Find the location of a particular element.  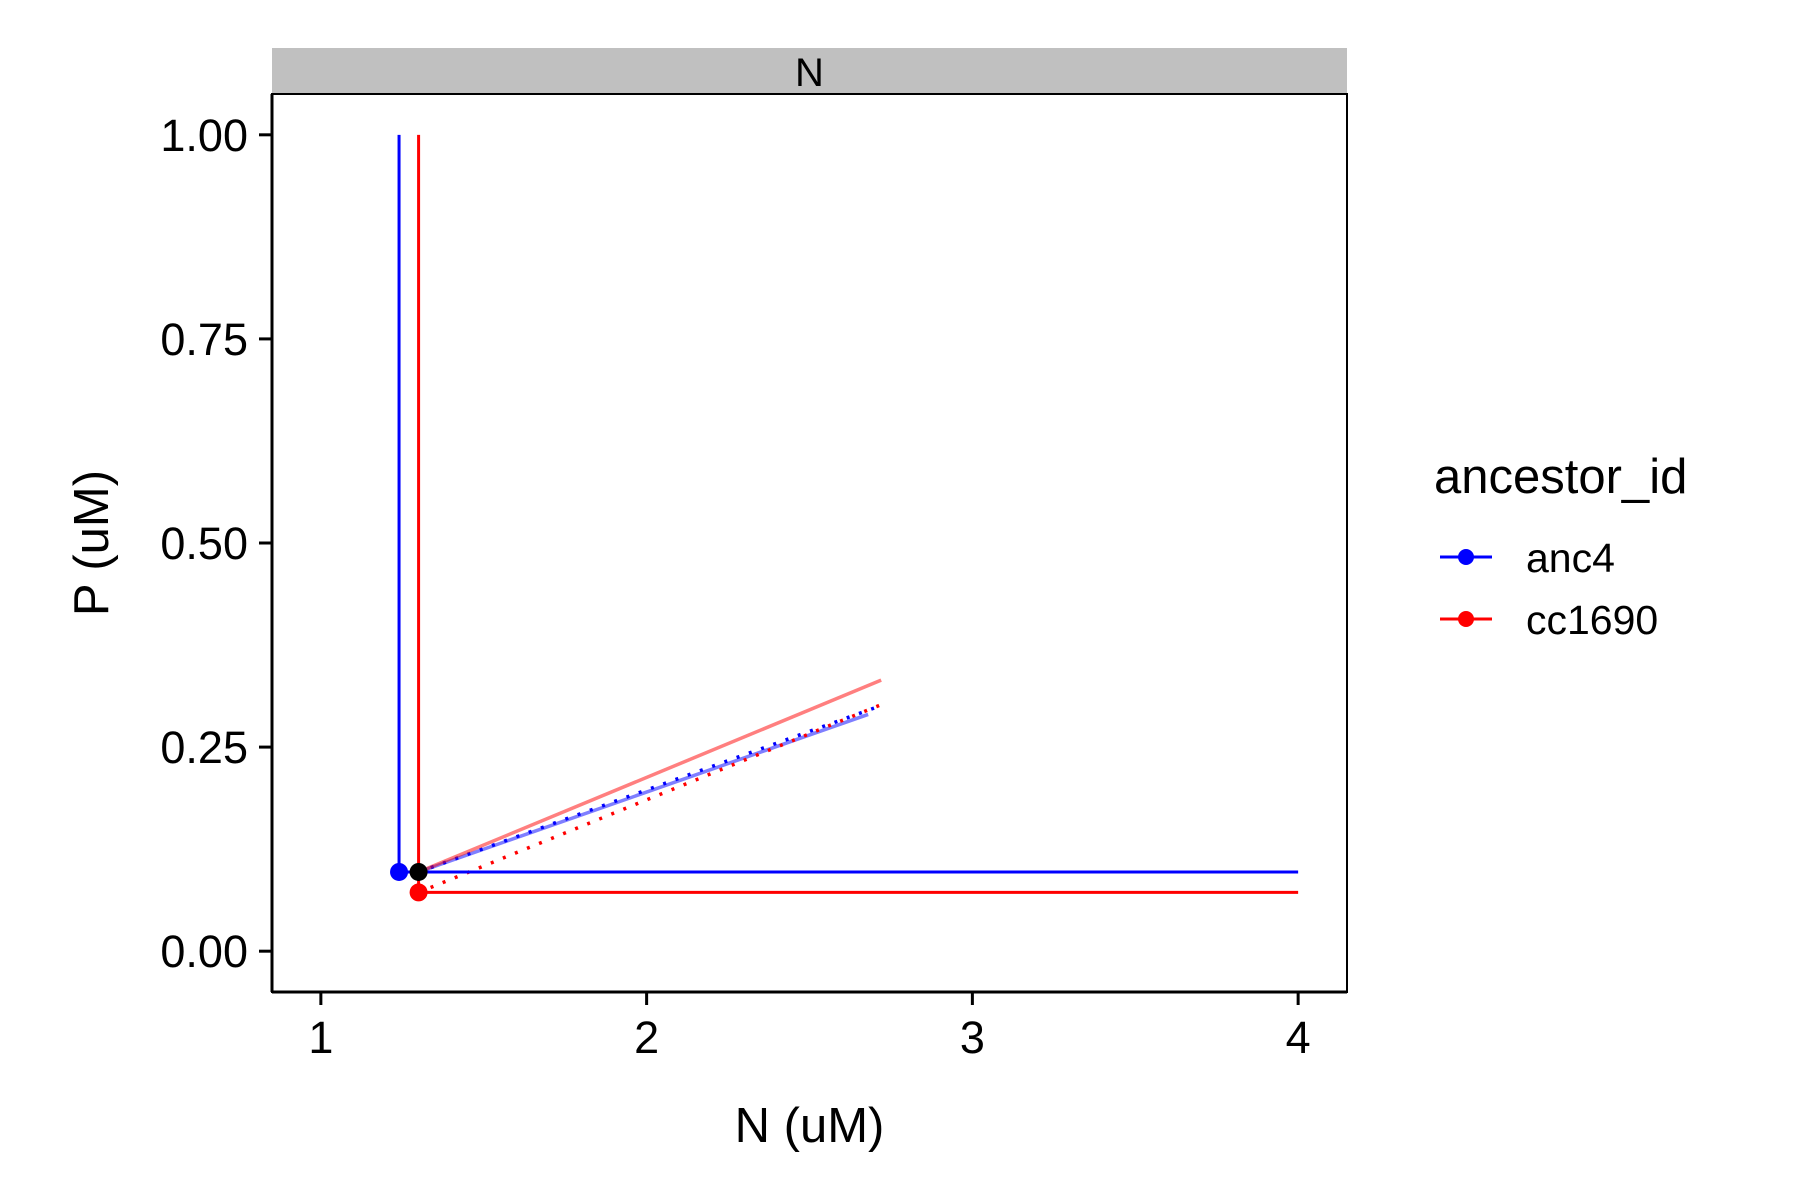

facet-title: N is located at coordinates (809, 73).